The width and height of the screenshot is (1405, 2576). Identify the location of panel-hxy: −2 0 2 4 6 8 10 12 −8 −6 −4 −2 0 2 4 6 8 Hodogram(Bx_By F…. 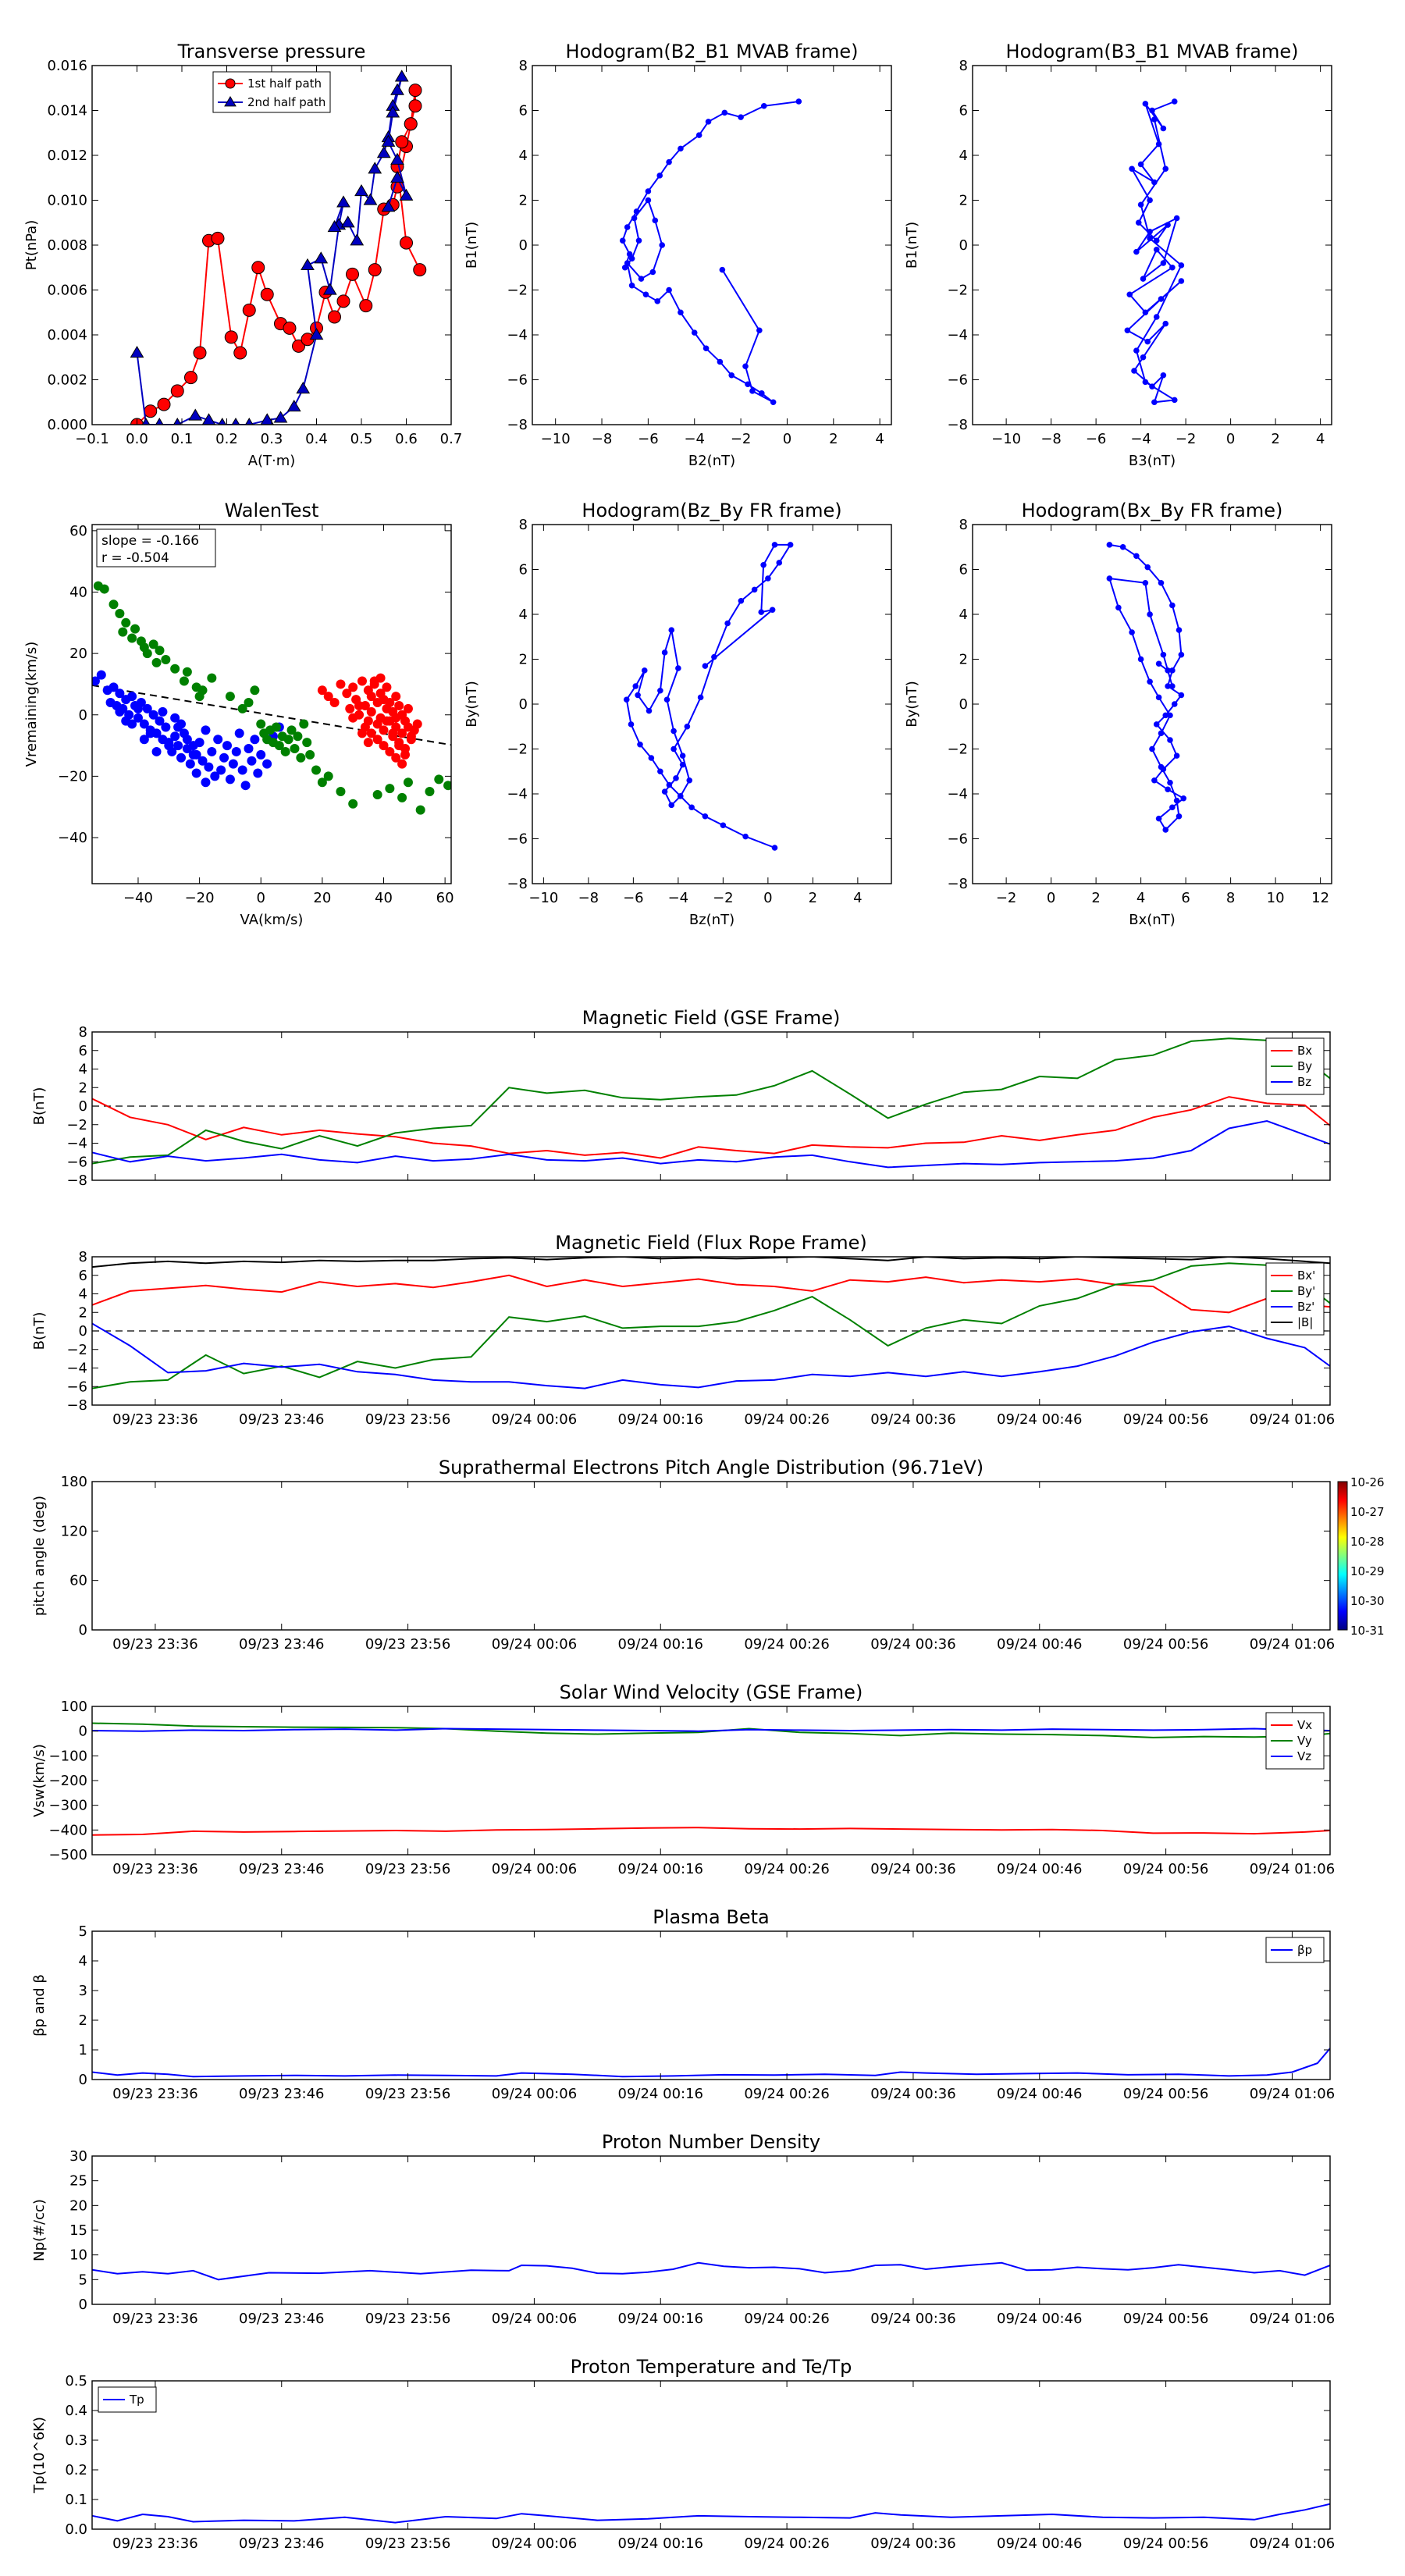
(1118, 714).